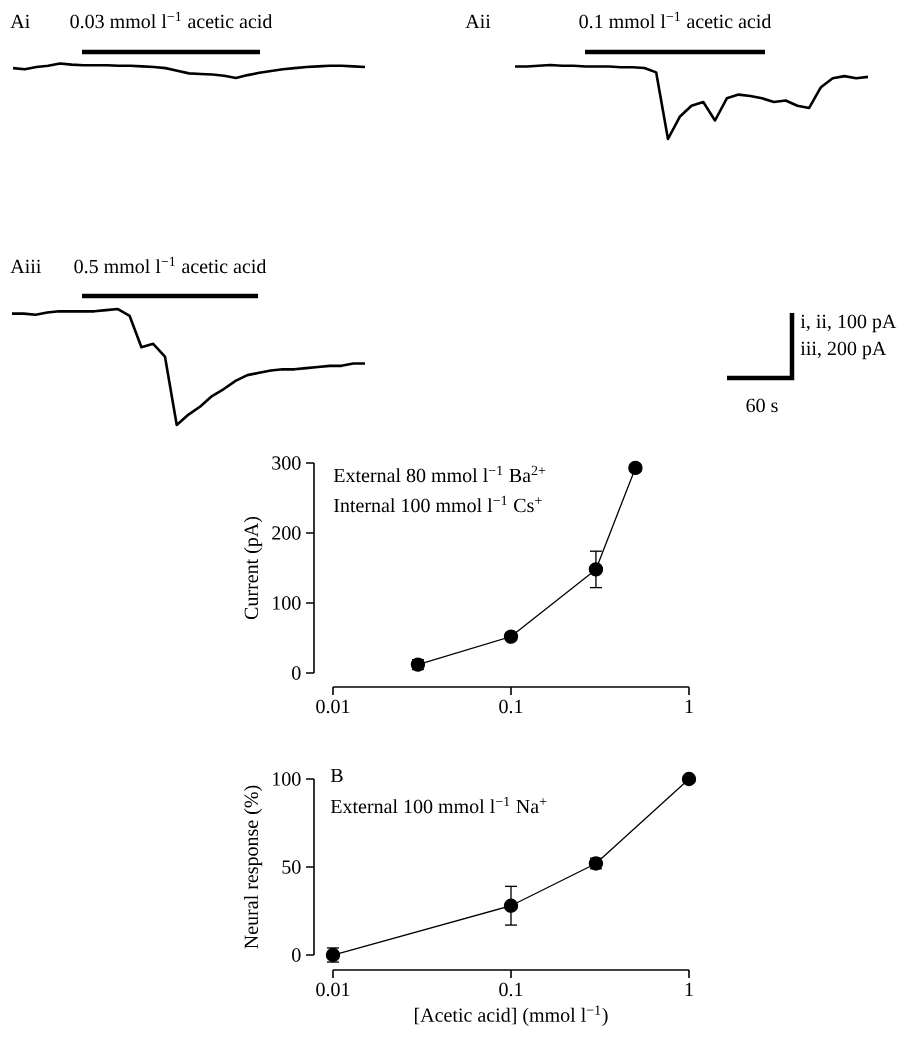 This screenshot has width=919, height=1045. Describe the element at coordinates (438, 805) in the screenshot. I see `annotation: External 100 mmol l$^{−1}$ Na$^{+}$` at that location.